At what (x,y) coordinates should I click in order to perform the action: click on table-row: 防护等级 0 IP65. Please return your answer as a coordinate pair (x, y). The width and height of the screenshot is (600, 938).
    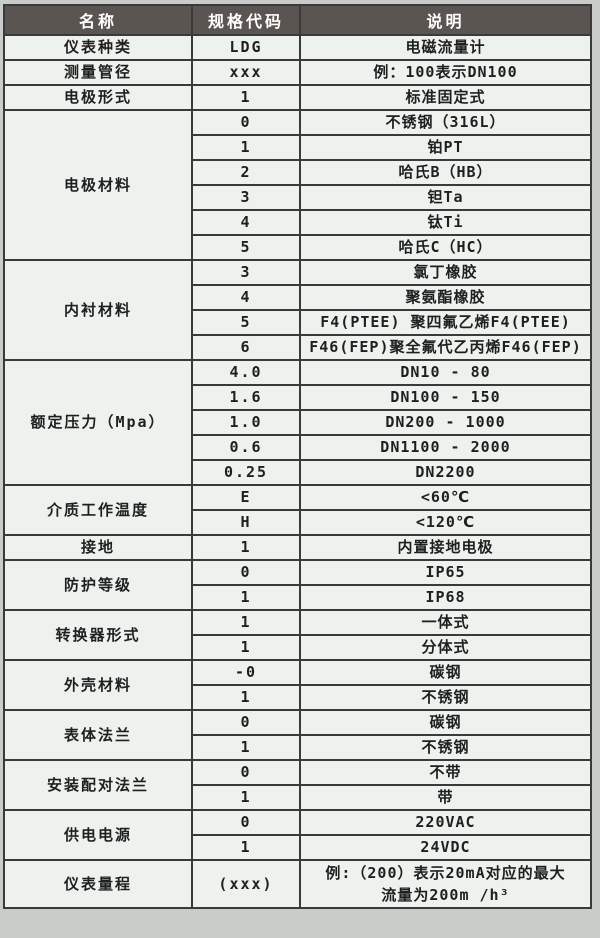
    Looking at the image, I should click on (297, 585).